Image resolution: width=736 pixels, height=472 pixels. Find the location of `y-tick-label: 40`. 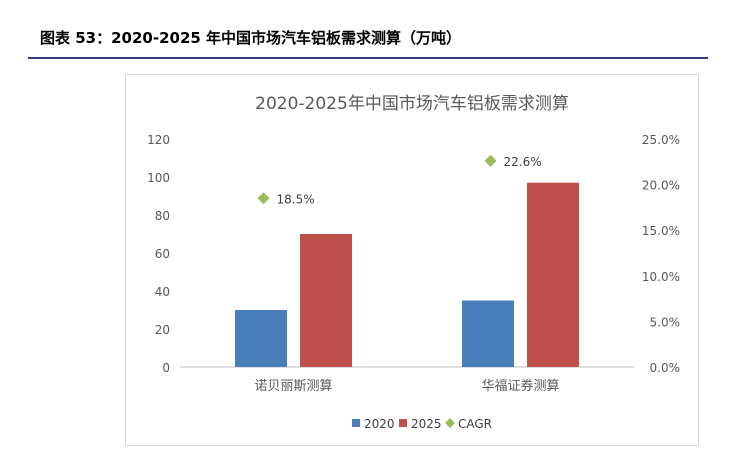

y-tick-label: 40 is located at coordinates (162, 292).